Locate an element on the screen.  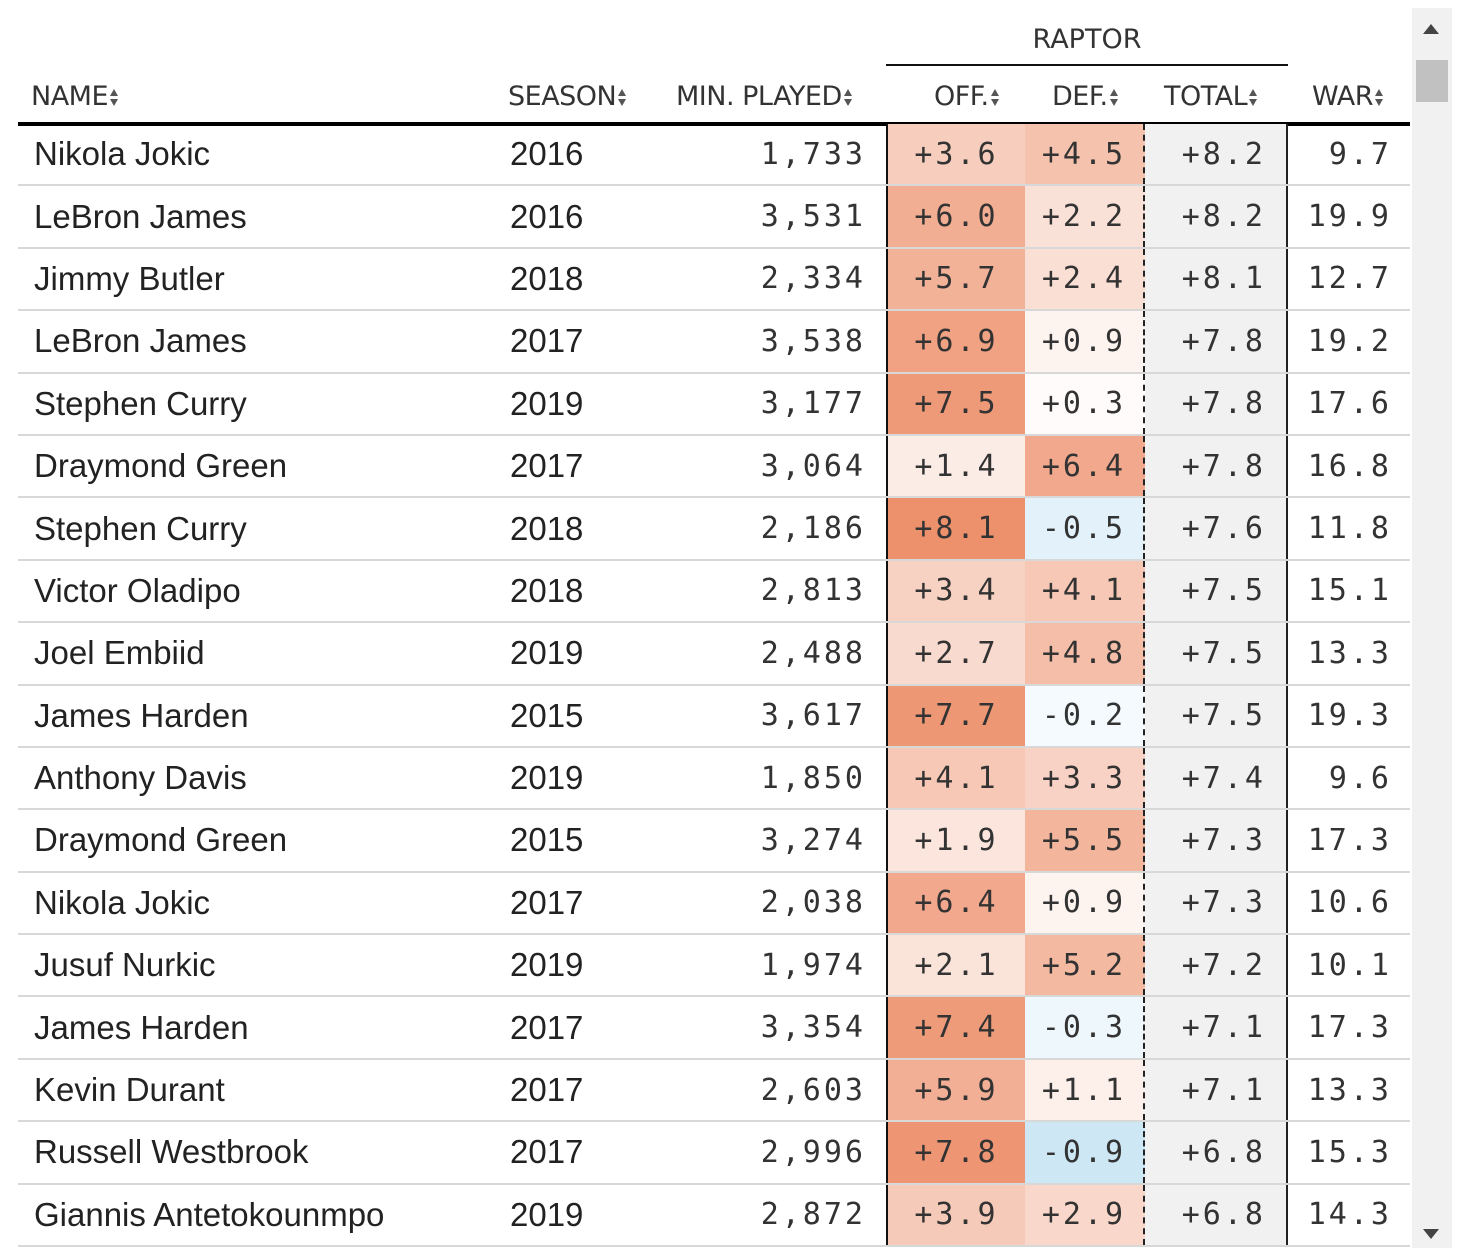
table-row: Joel Embiid 2019 2,488 +2.7 +4.8 +7.5 13.3 is located at coordinates (714, 654).